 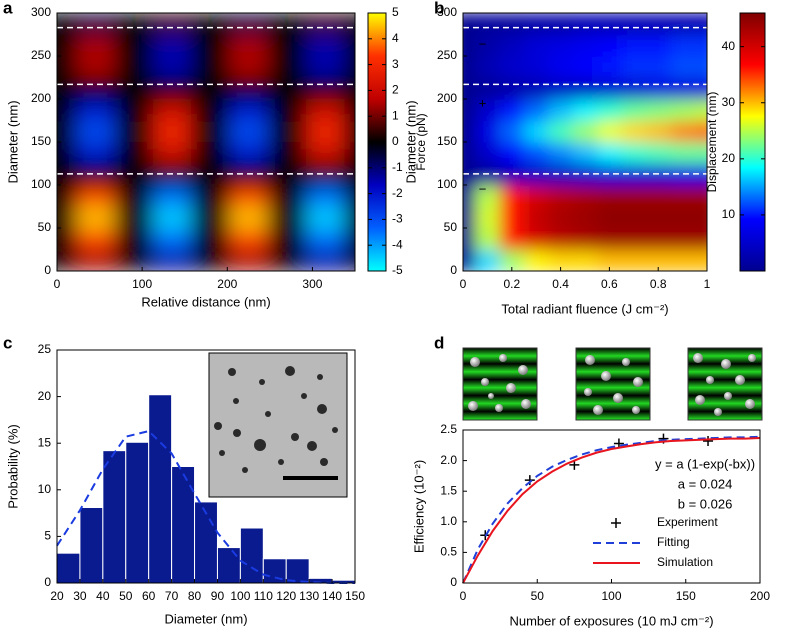 I want to click on y-tick-label: 5, so click(x=47, y=536).